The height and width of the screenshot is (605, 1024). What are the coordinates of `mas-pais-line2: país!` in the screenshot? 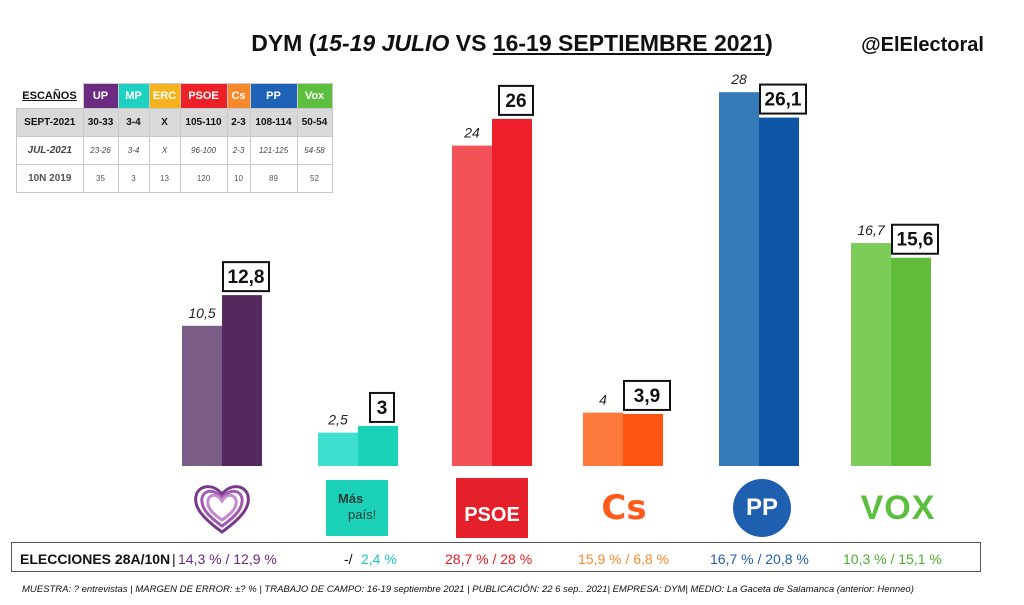 It's located at (362, 514).